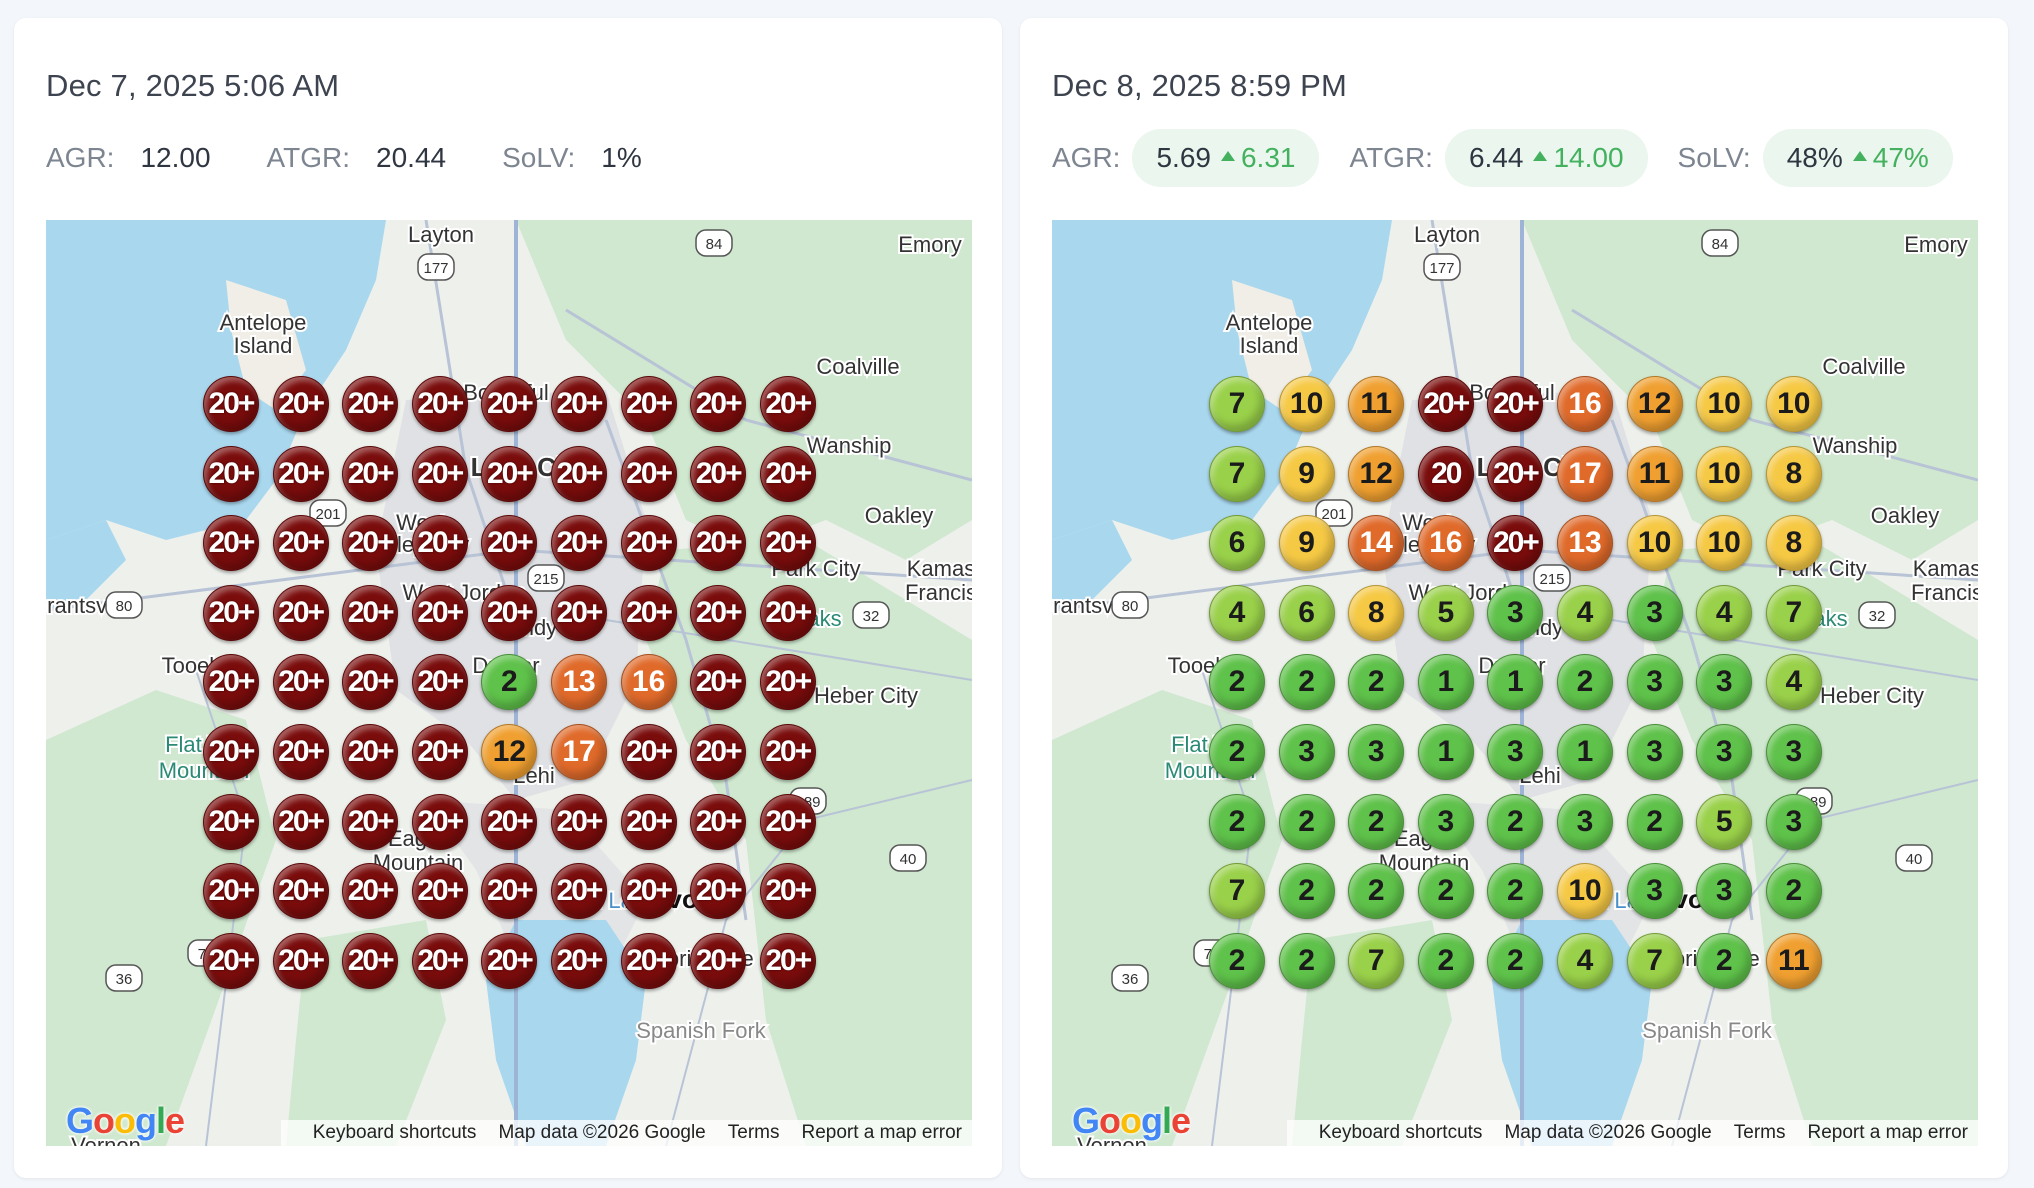  Describe the element at coordinates (1376, 543) in the screenshot. I see `rank-pin: 14` at that location.